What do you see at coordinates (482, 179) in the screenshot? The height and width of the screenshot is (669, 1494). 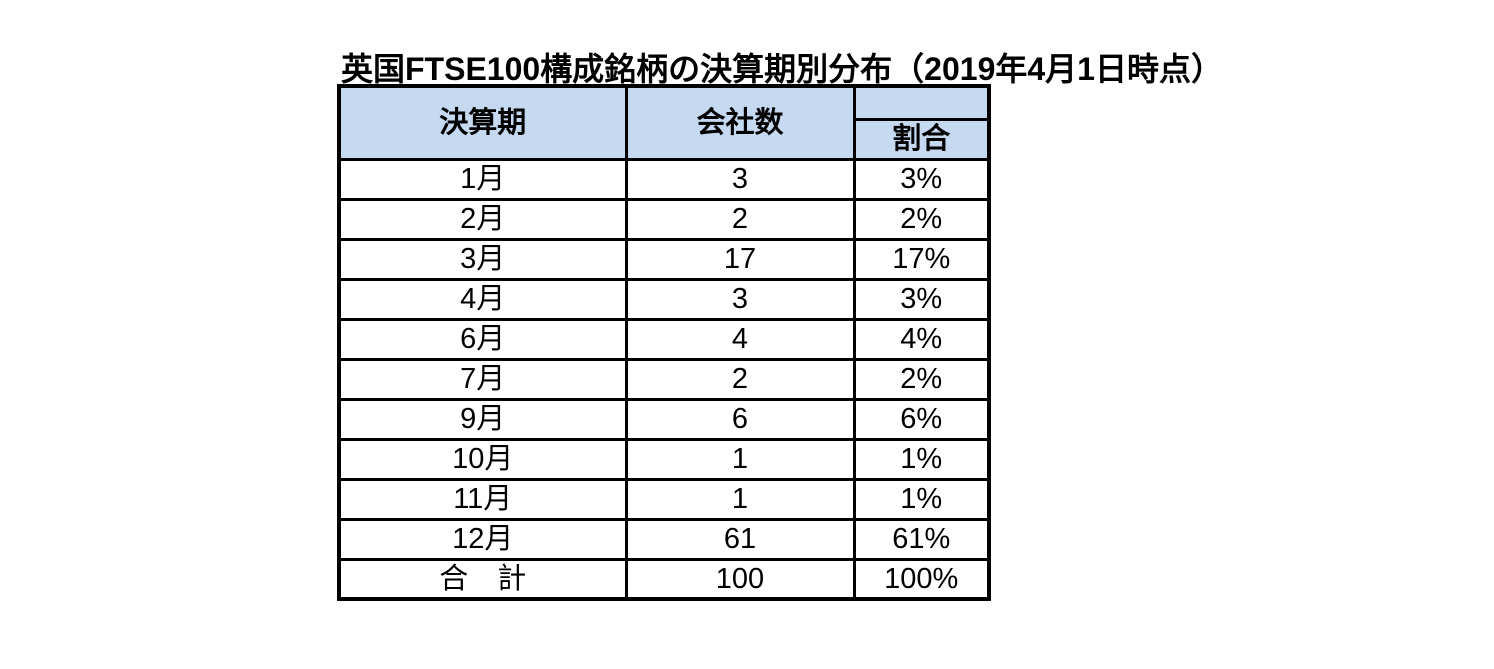 I see `period-cell: 1月` at bounding box center [482, 179].